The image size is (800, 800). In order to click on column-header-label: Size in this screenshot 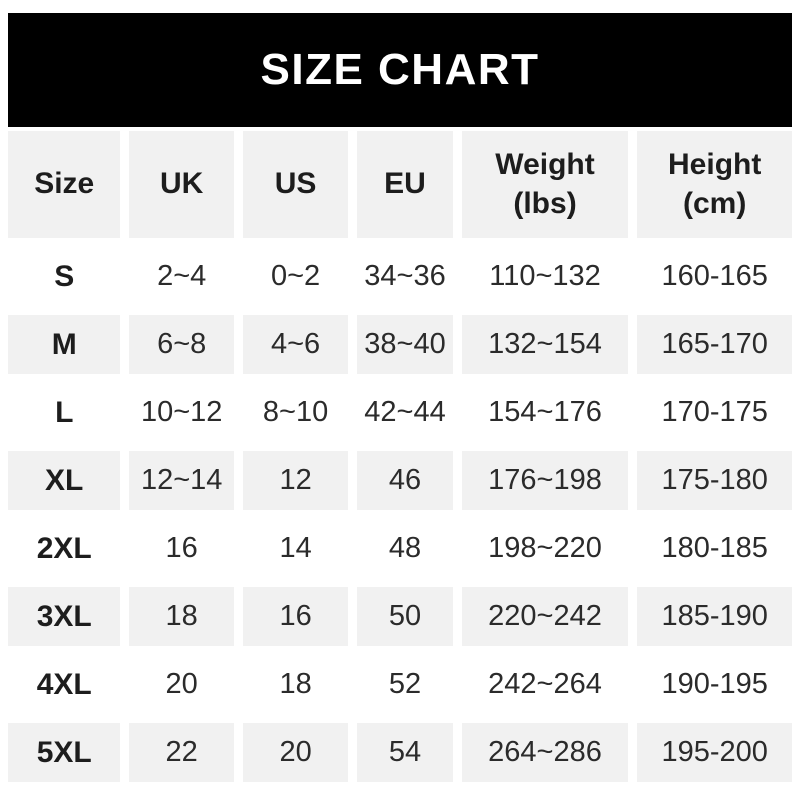, I will do `click(64, 184)`.